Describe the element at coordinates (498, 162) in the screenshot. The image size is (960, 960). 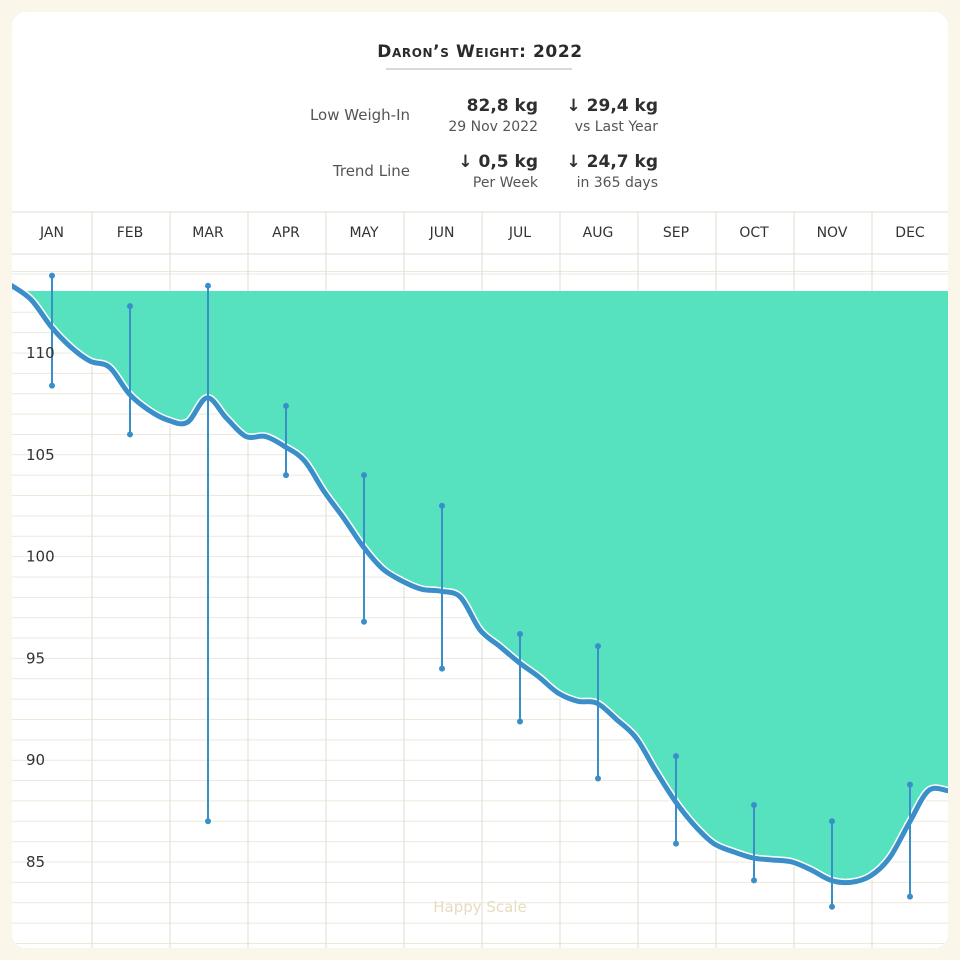
I see `trend-rate-value: ↓ 0,5 kg` at that location.